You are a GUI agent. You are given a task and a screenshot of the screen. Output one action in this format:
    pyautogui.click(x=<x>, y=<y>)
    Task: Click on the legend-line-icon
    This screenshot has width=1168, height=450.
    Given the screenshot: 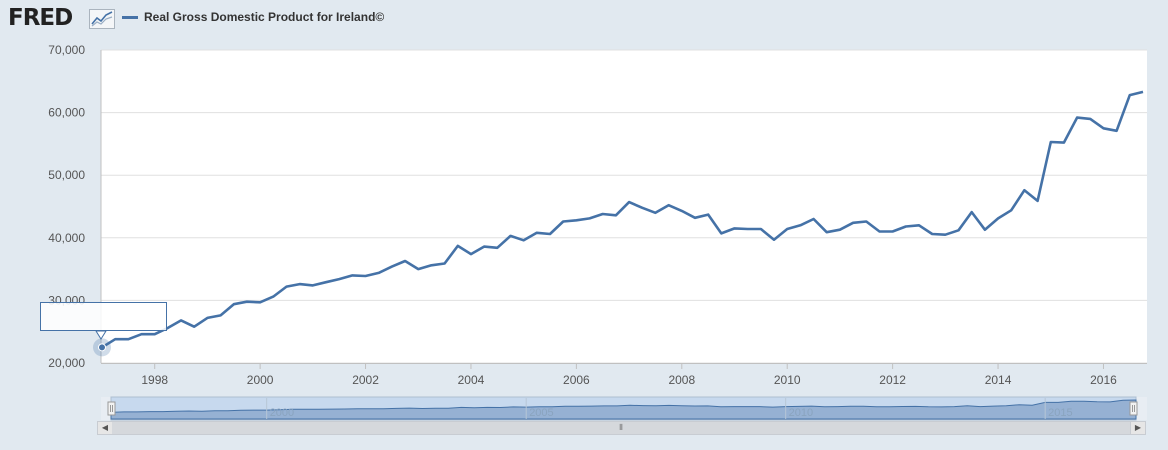 What is the action you would take?
    pyautogui.click(x=130, y=17)
    